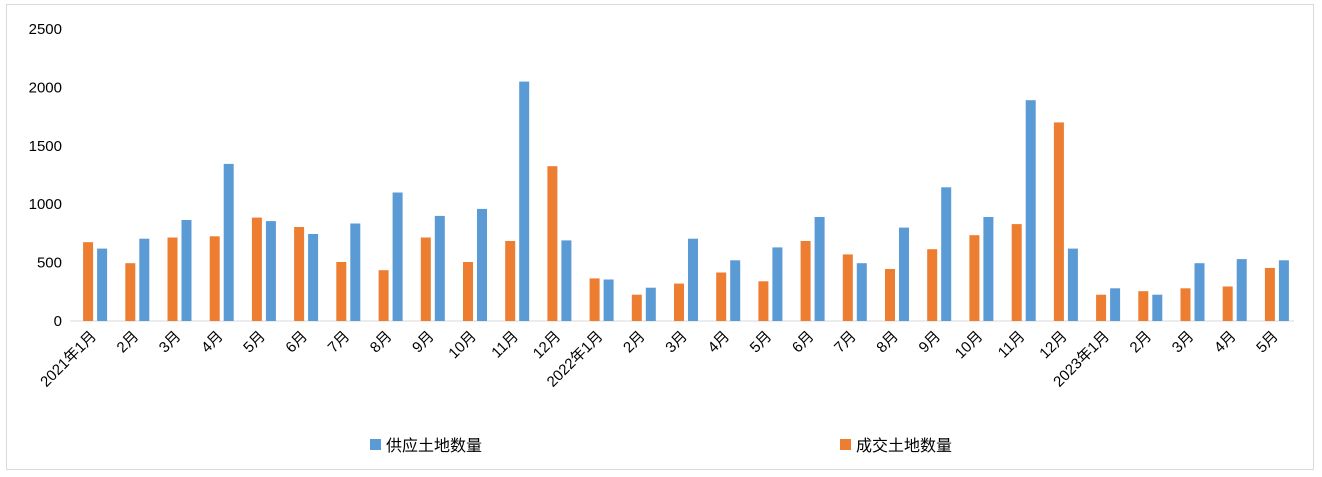 This screenshot has height=477, width=1322. Describe the element at coordinates (45, 204) in the screenshot. I see `y-tick-label: 1000` at that location.